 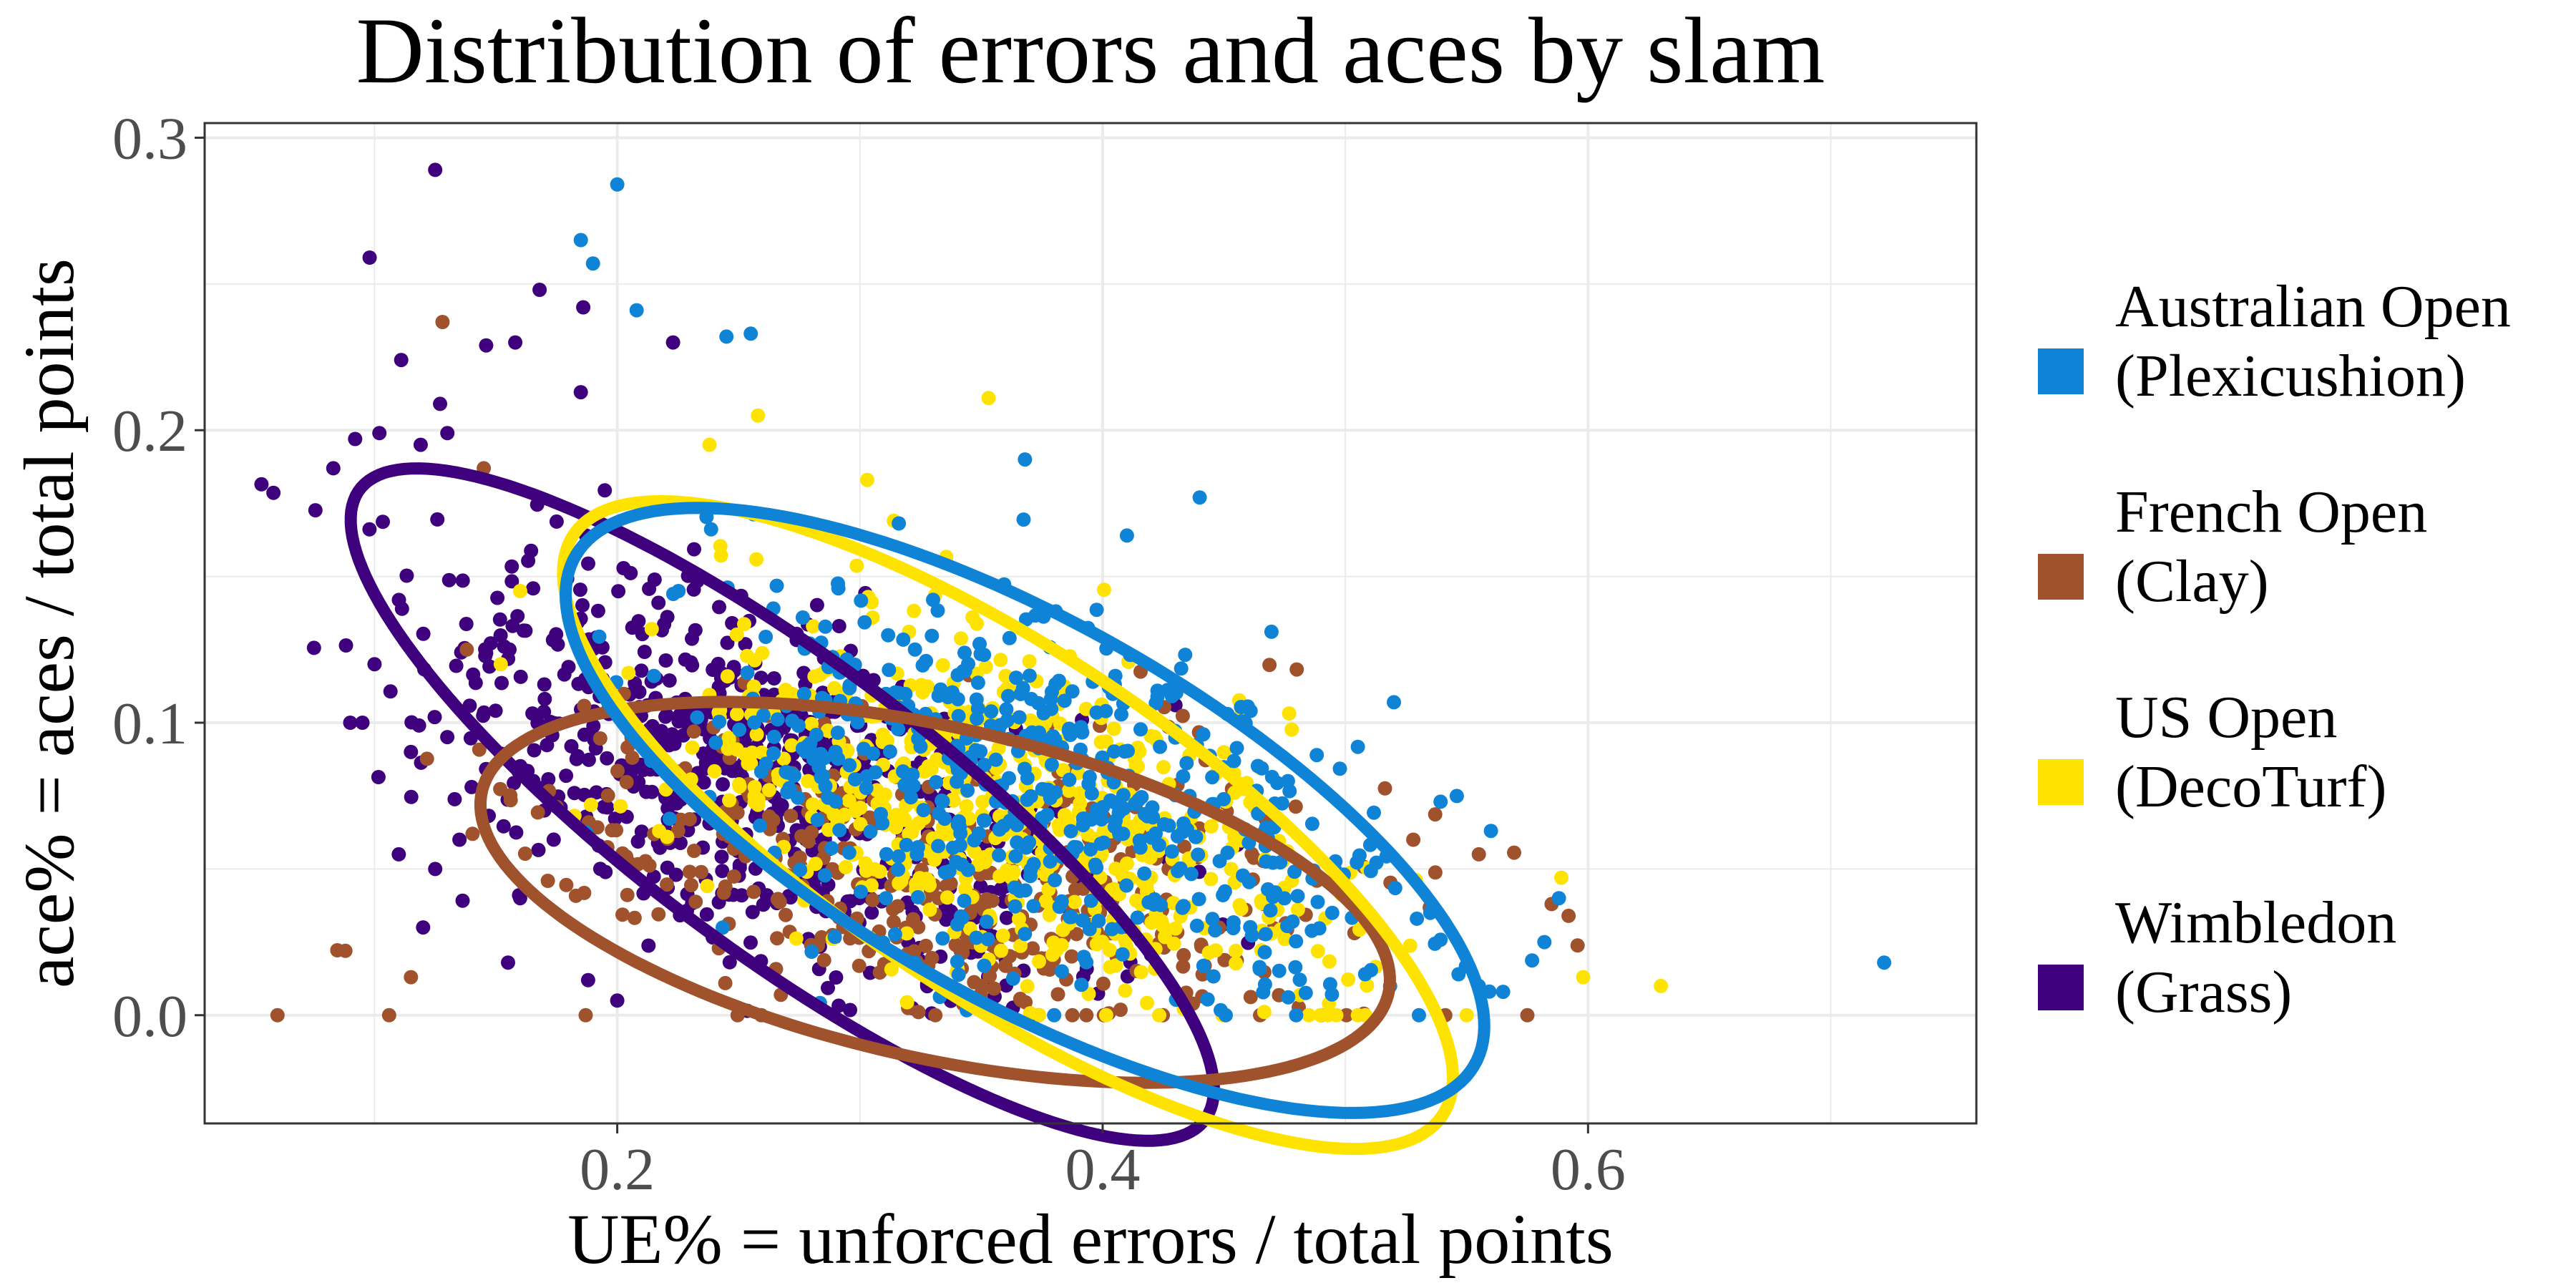 What do you see at coordinates (2313, 306) in the screenshot?
I see `legend-label: Australian Open` at bounding box center [2313, 306].